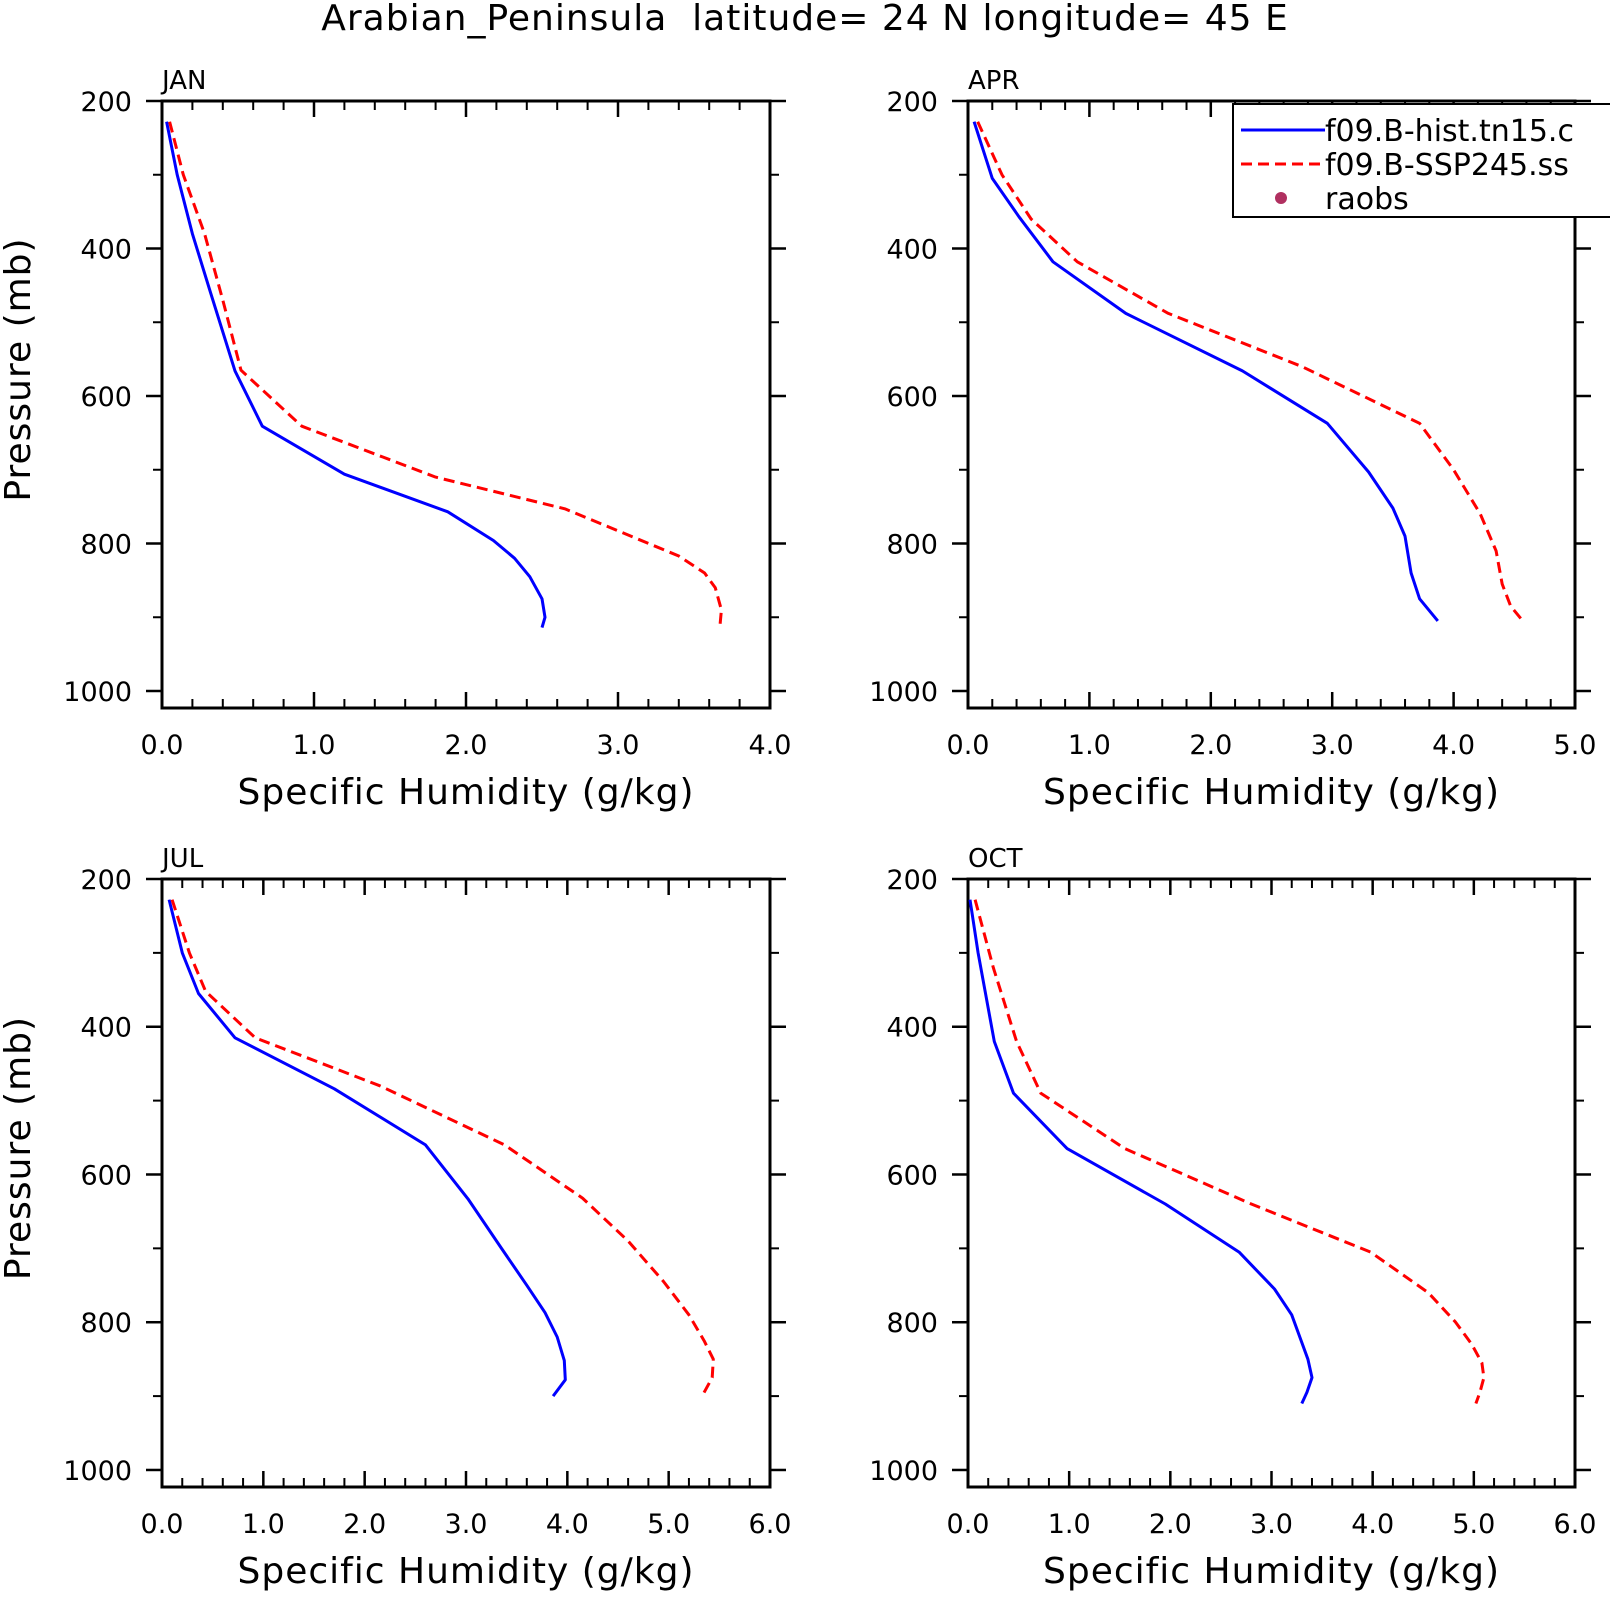  Describe the element at coordinates (183, 81) in the screenshot. I see `panel-label: JAN` at that location.